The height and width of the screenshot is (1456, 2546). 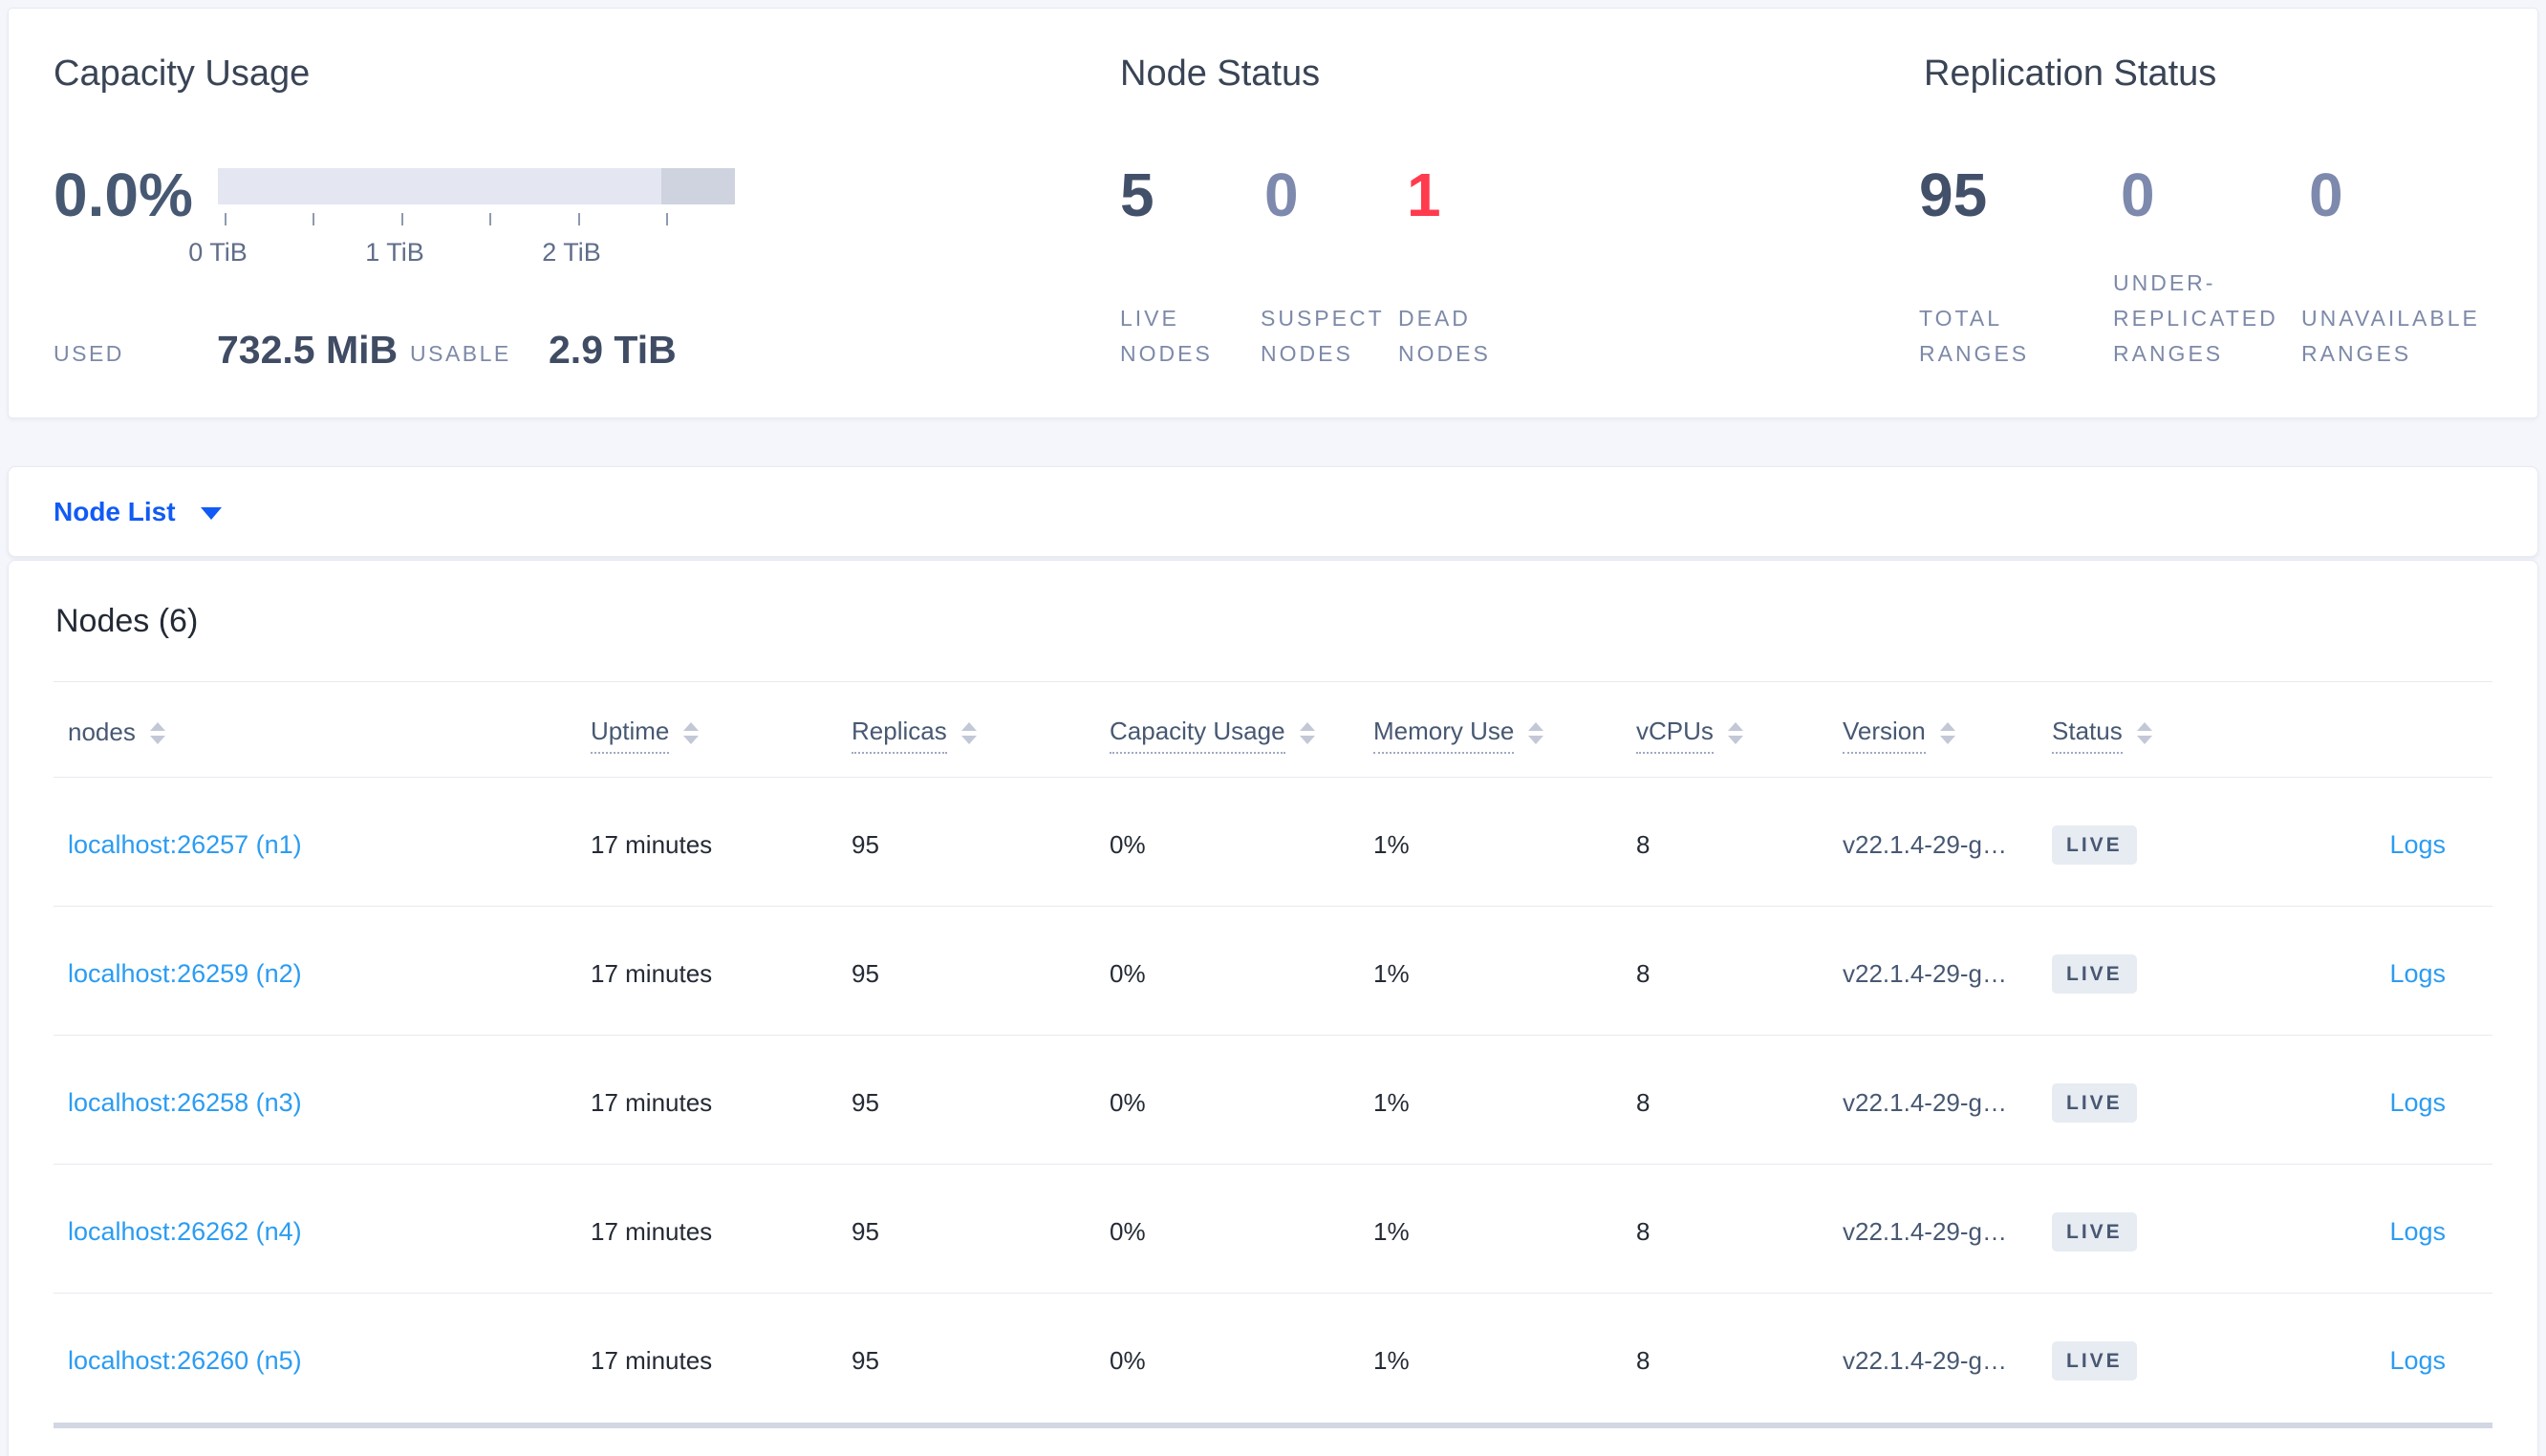 What do you see at coordinates (571, 253) in the screenshot?
I see `axis-tick-label: 2 TiB` at bounding box center [571, 253].